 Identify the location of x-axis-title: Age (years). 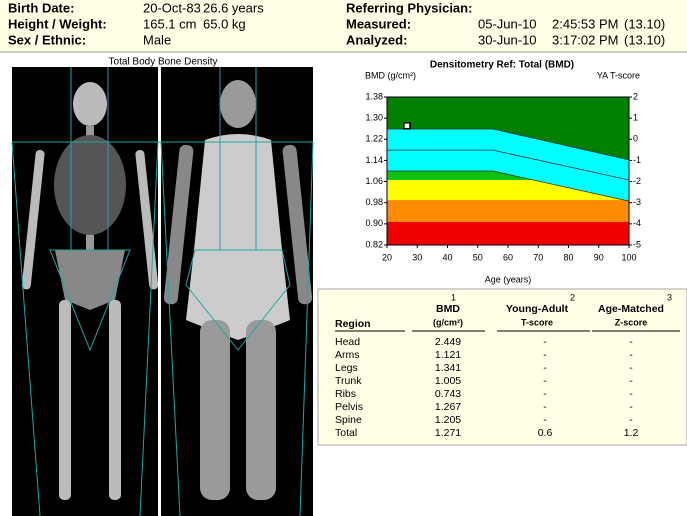
(508, 279).